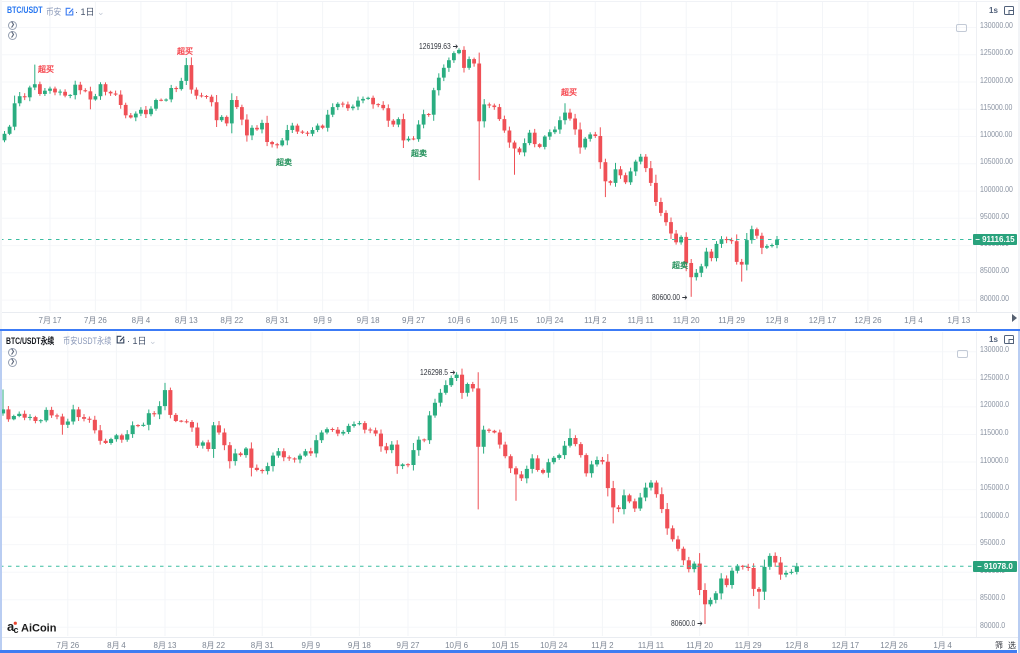 The width and height of the screenshot is (1020, 653). Describe the element at coordinates (39, 629) in the screenshot. I see `svg-text: AiCoin` at that location.